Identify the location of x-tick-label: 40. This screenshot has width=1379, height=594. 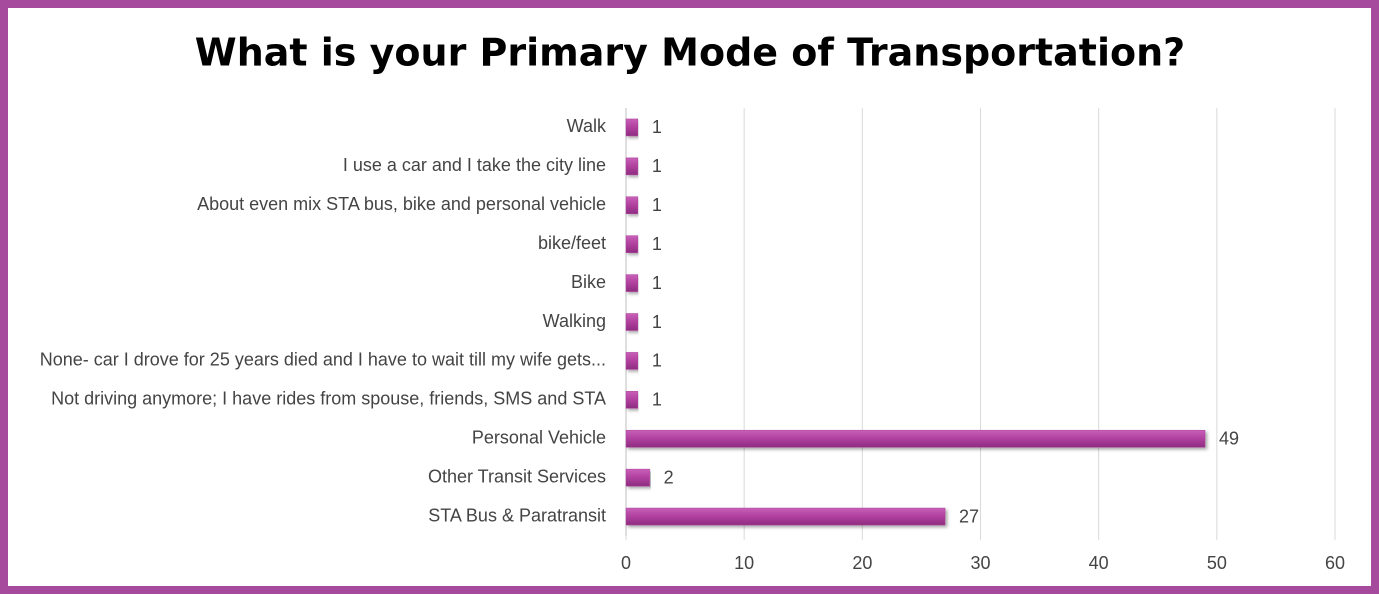
(1099, 563).